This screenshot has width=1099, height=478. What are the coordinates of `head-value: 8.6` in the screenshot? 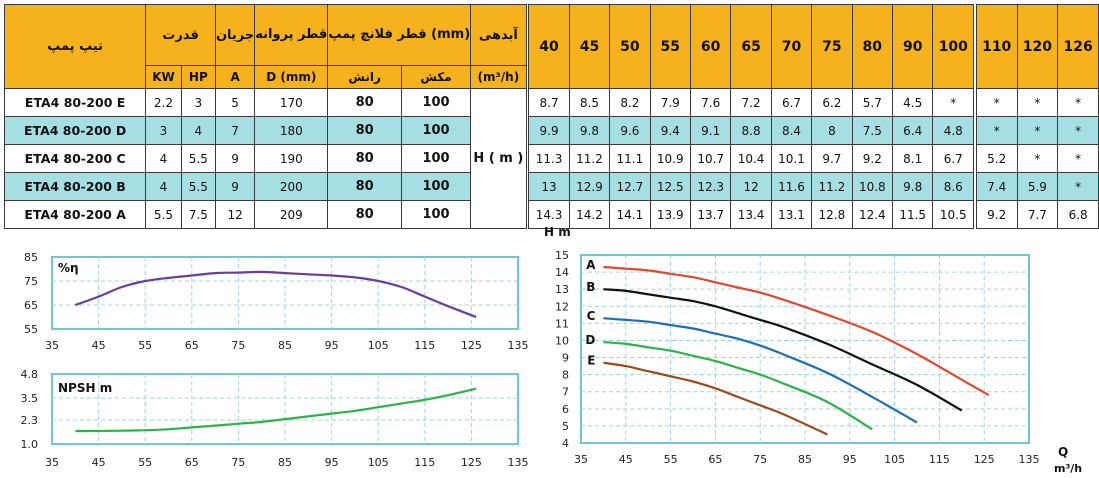 It's located at (953, 186).